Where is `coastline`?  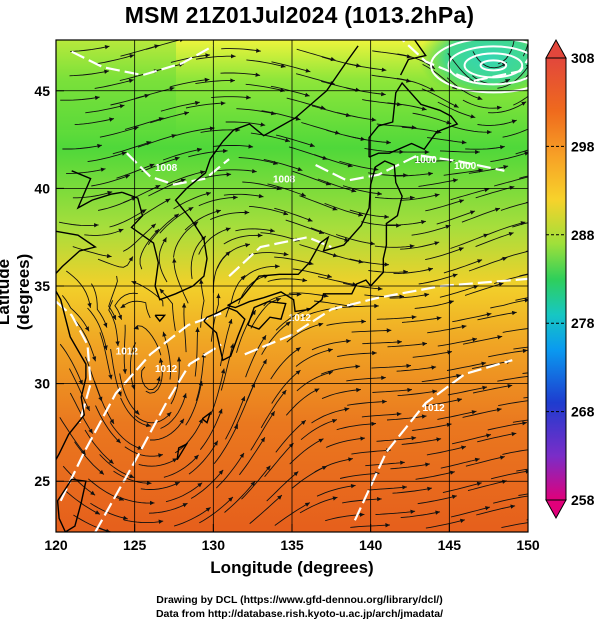
coastline is located at coordinates (71, 505).